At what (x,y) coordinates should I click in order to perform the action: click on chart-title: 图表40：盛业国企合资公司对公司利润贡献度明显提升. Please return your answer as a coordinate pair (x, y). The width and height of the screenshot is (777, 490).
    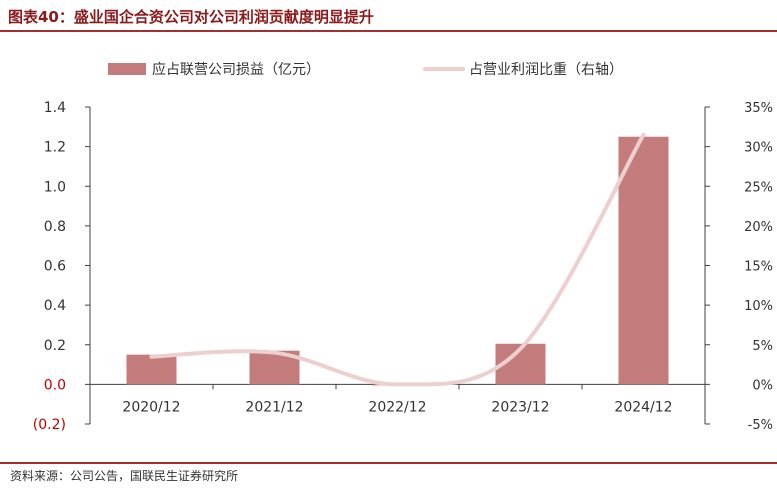
    Looking at the image, I should click on (191, 17).